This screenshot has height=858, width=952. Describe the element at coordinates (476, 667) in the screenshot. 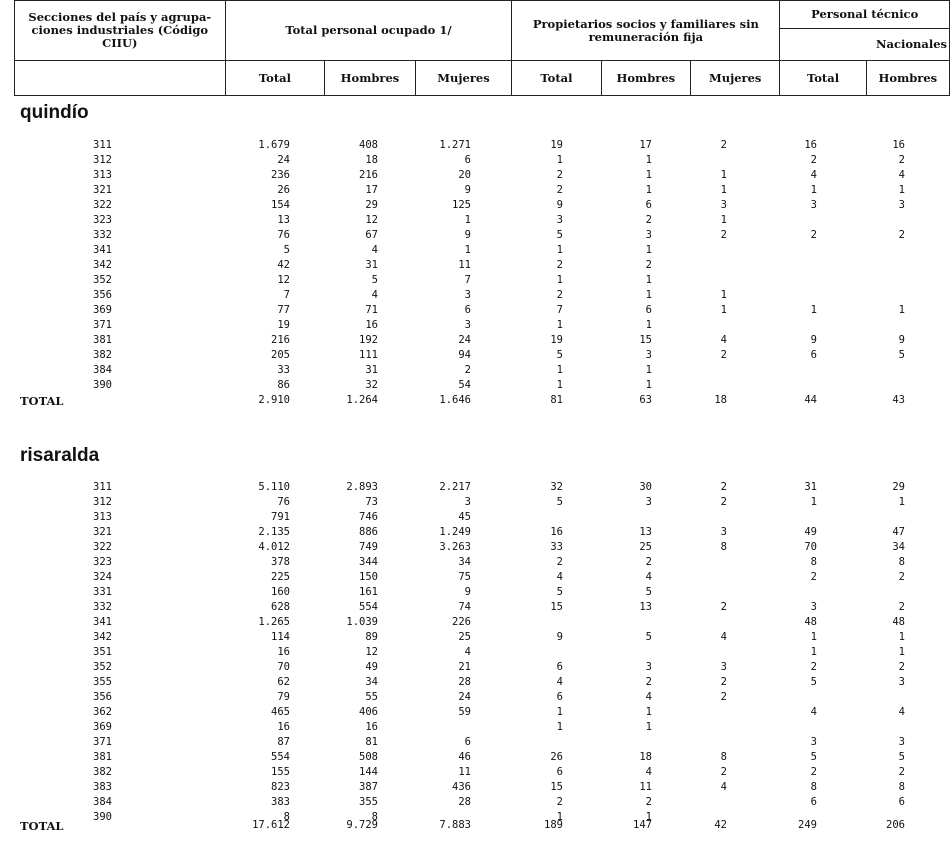

I see `table-row: 352 70 49 21 6 3 3 2 2` at that location.